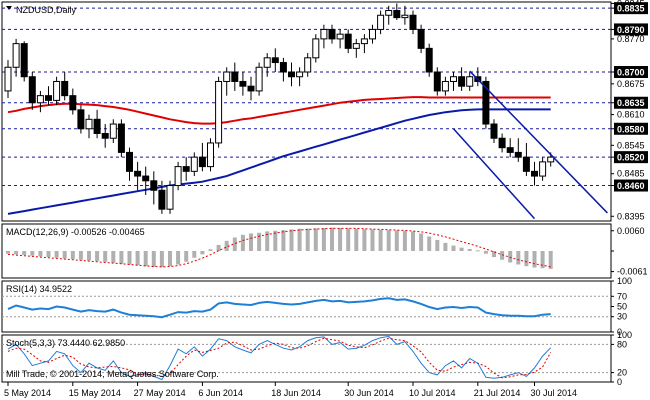 The height and width of the screenshot is (400, 650). I want to click on price-level-label: 0.8835, so click(631, 9).